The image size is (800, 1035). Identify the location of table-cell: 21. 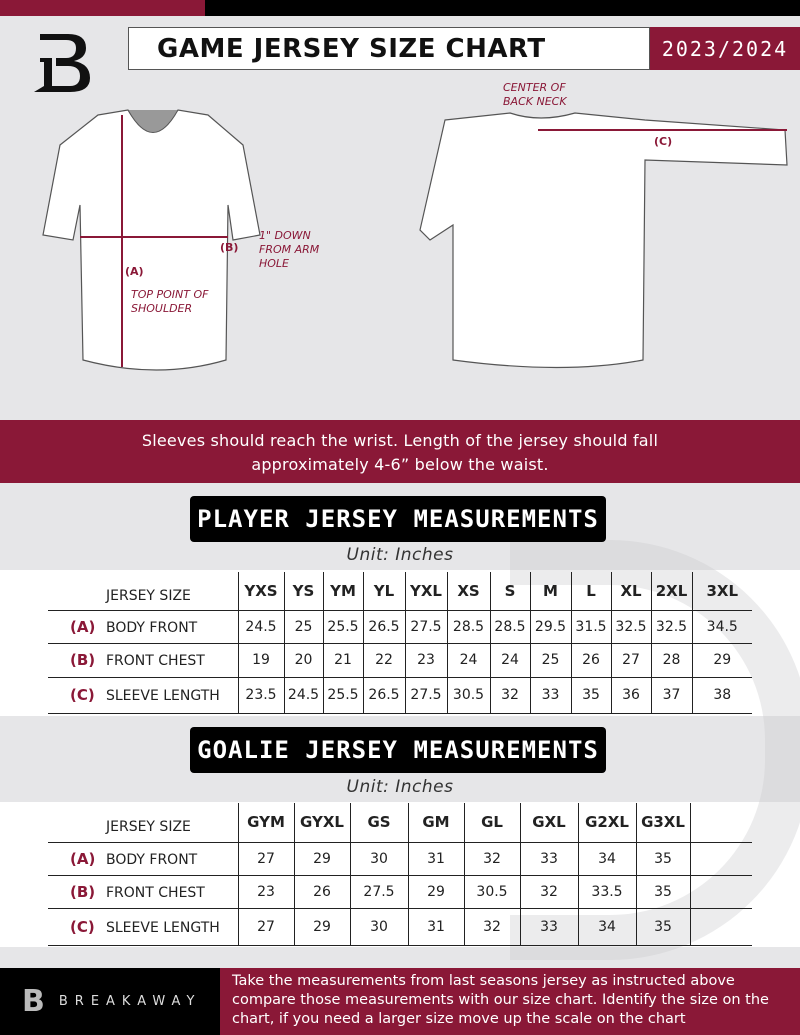
(342, 660).